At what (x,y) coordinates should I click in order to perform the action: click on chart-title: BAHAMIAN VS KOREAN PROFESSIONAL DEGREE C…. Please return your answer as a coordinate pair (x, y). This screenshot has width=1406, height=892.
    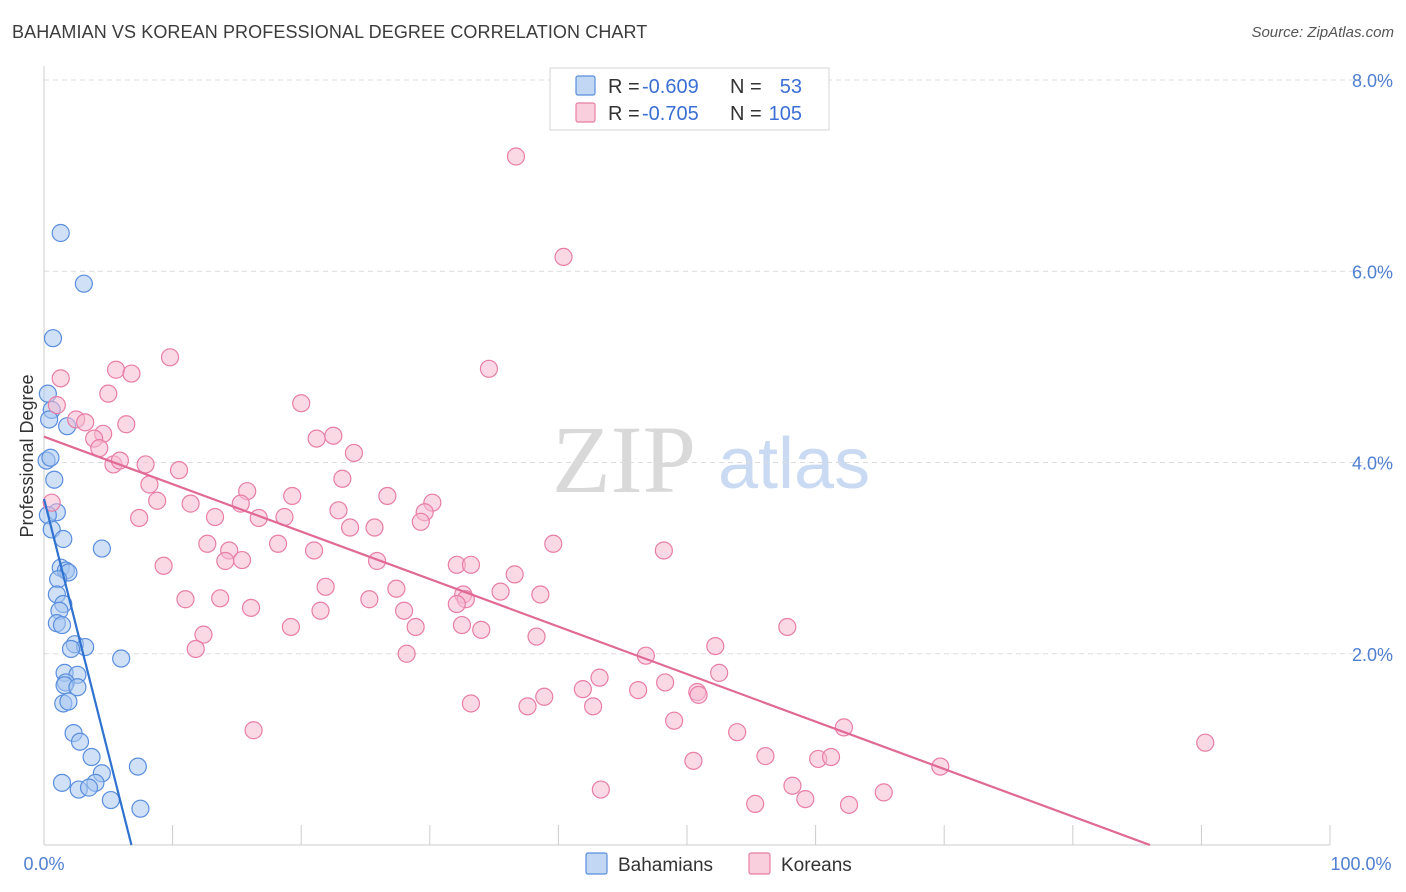
    Looking at the image, I should click on (330, 32).